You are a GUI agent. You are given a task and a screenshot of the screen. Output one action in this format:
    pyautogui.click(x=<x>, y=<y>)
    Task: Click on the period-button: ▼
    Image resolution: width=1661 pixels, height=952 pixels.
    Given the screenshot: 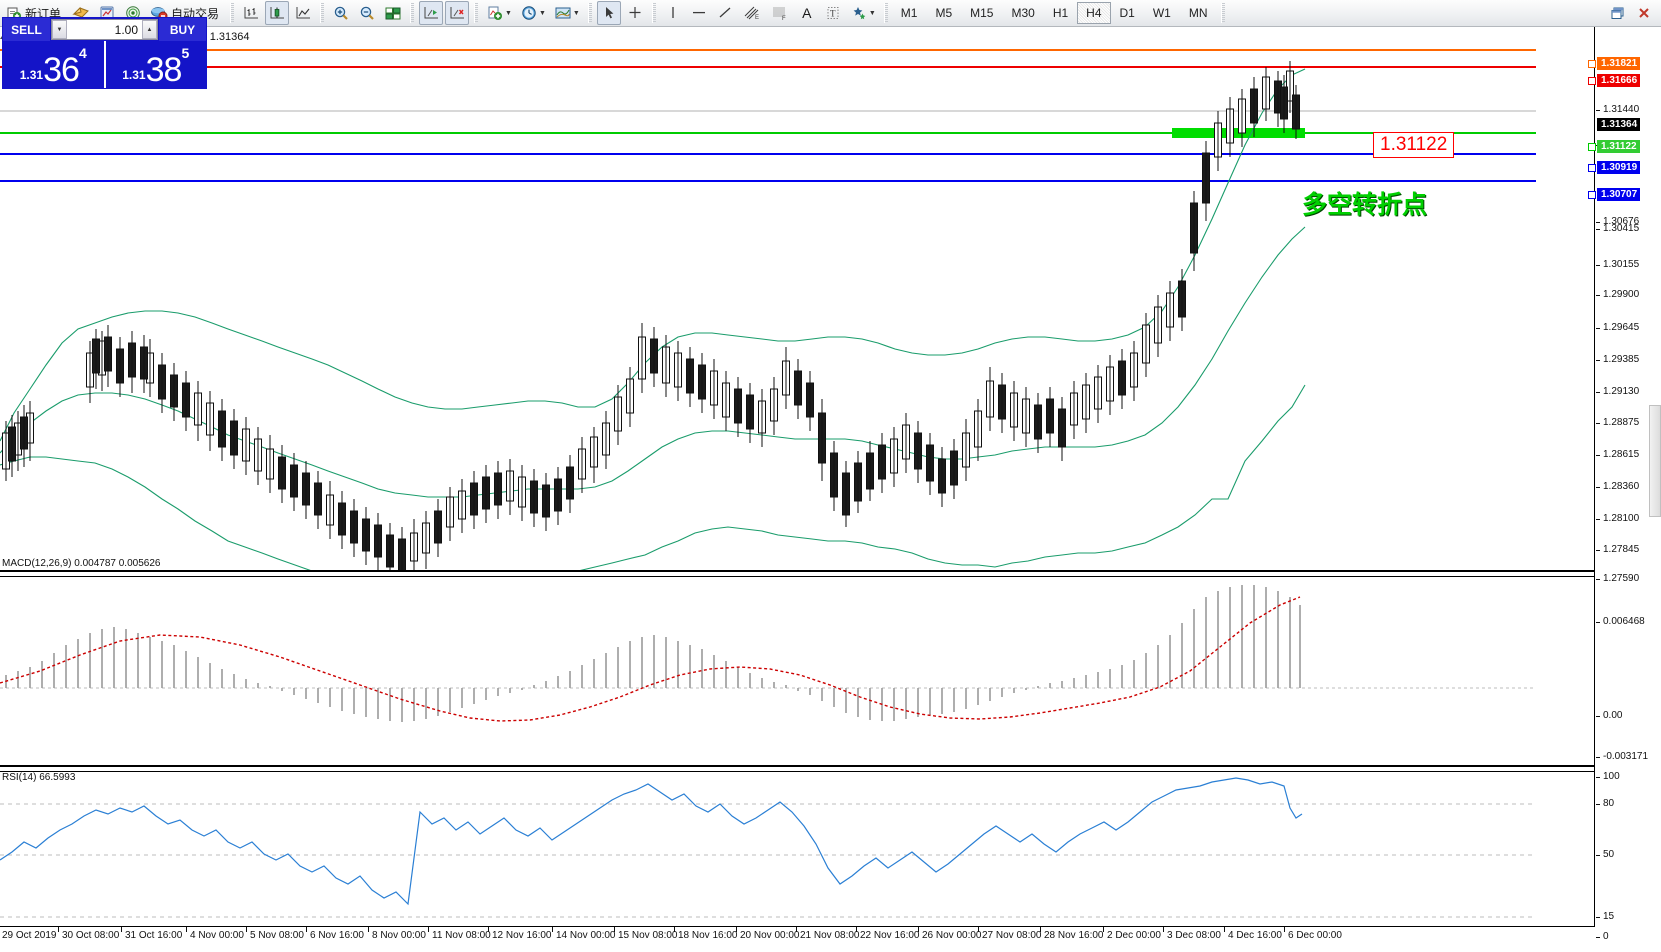 What is the action you would take?
    pyautogui.click(x=533, y=13)
    